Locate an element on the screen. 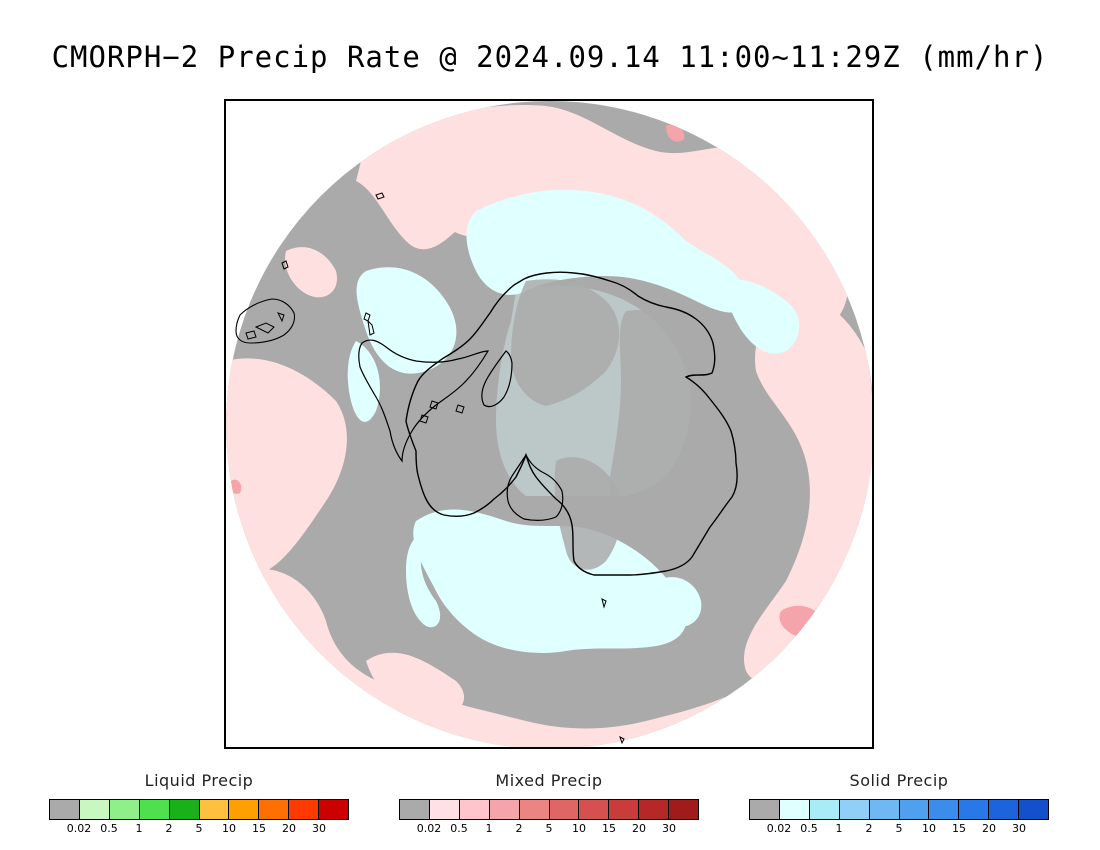  antarctic-peninsula is located at coordinates (424, 401).